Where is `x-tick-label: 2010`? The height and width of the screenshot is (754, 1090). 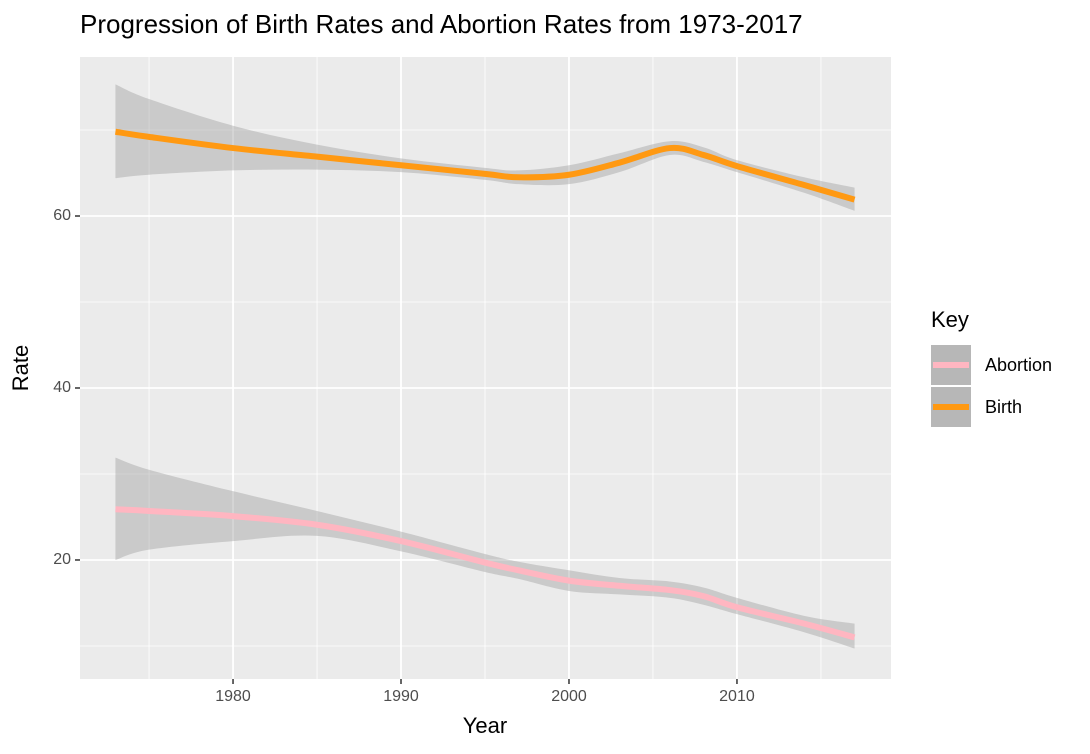 x-tick-label: 2010 is located at coordinates (737, 696).